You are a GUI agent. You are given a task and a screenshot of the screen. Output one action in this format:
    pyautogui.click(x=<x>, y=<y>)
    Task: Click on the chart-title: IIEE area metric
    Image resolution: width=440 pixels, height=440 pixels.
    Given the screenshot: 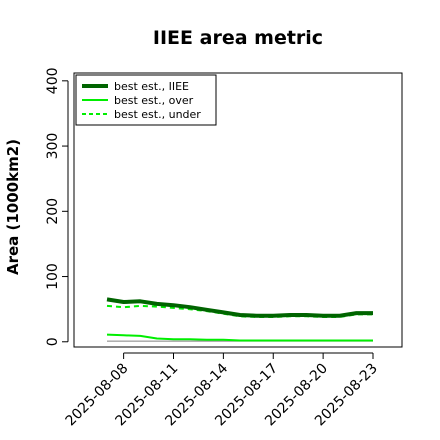 What is the action you would take?
    pyautogui.click(x=238, y=38)
    